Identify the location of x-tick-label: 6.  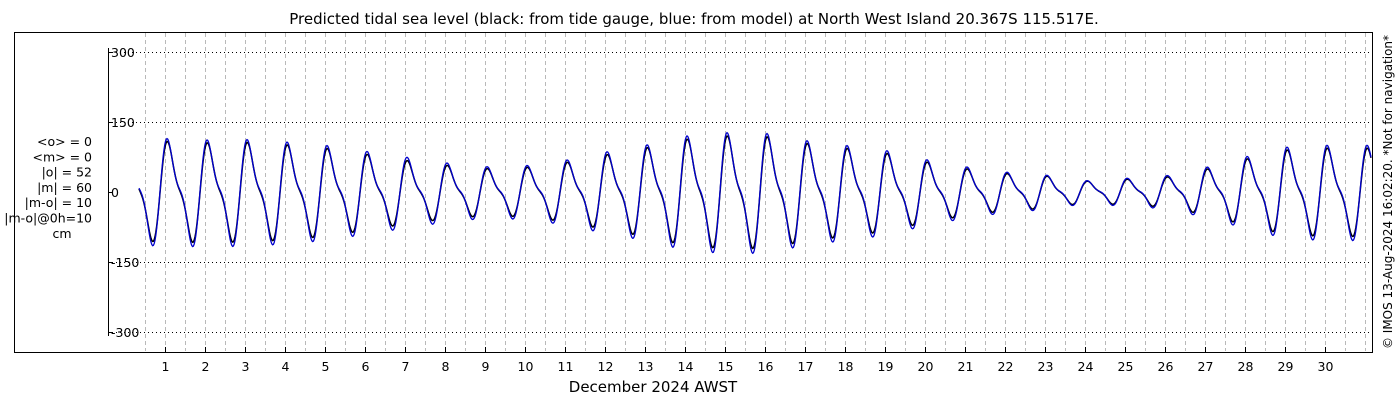
(366, 366).